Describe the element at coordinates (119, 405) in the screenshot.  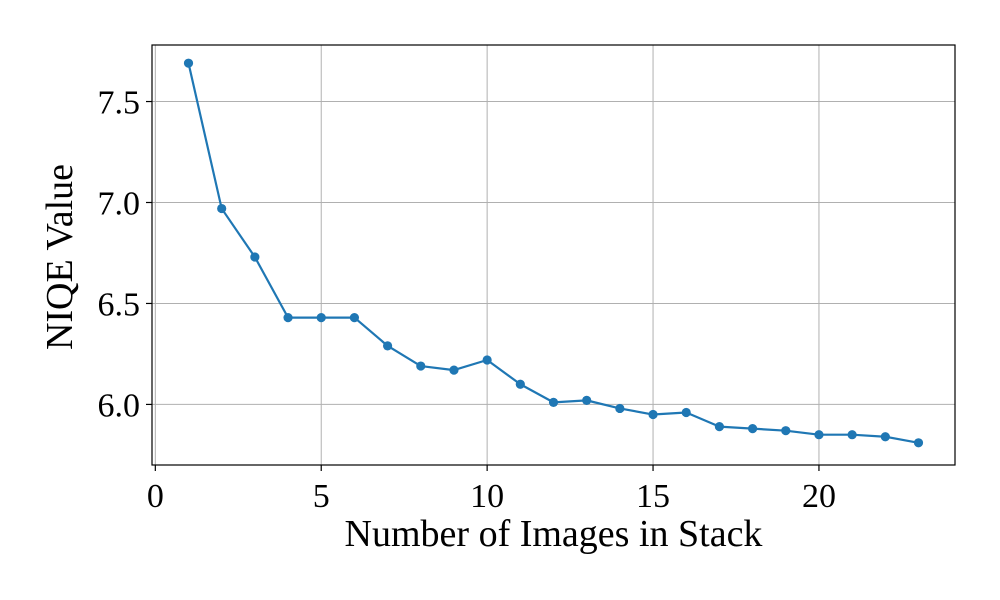
I see `y-tick-label: 6.0` at that location.